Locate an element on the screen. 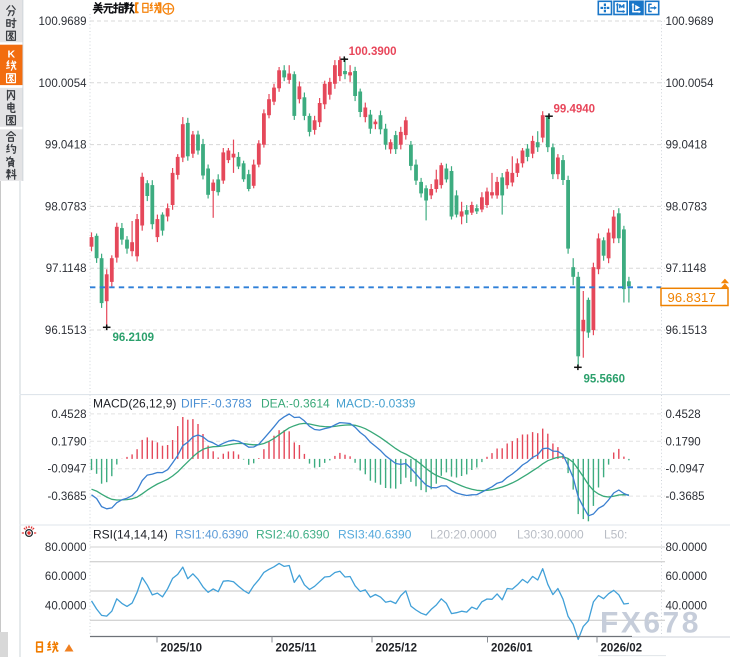 Image resolution: width=730 pixels, height=657 pixels. svg-text: RSI3:40.6390 is located at coordinates (375, 534).